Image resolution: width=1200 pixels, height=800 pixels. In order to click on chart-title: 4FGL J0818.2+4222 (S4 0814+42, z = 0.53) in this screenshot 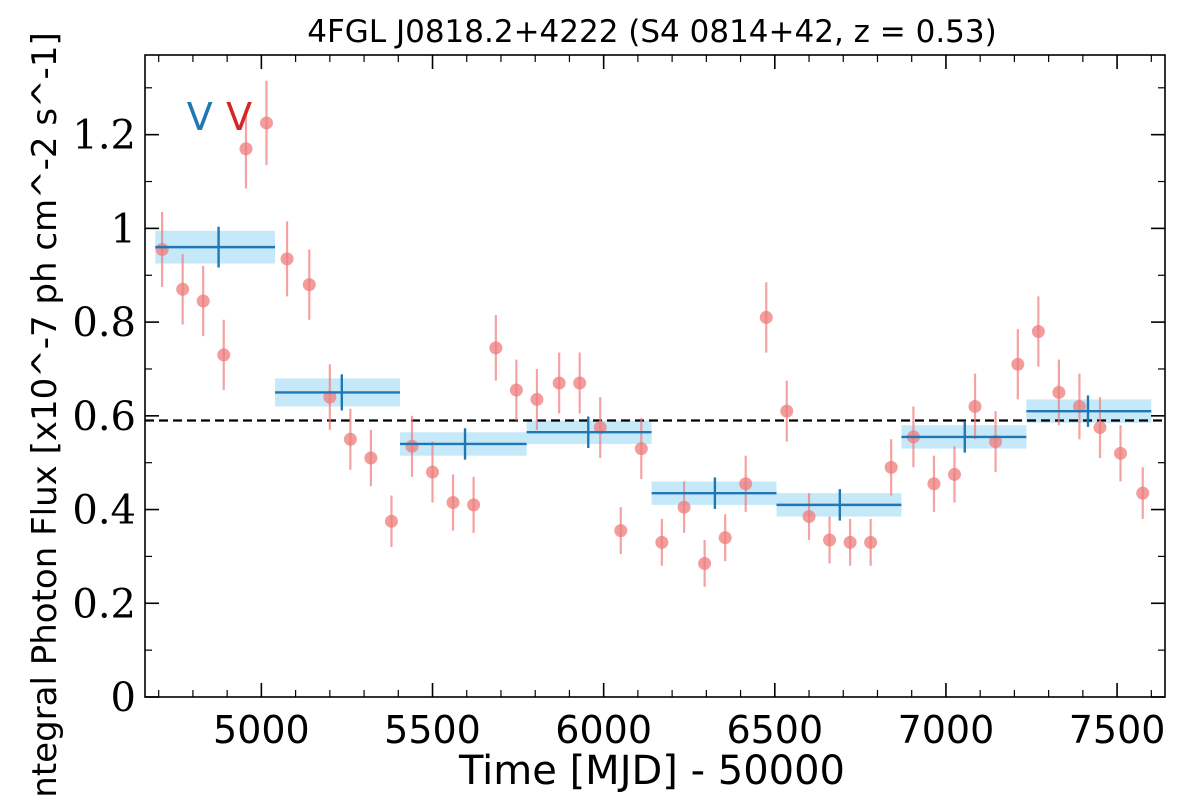, I will do `click(651, 32)`.